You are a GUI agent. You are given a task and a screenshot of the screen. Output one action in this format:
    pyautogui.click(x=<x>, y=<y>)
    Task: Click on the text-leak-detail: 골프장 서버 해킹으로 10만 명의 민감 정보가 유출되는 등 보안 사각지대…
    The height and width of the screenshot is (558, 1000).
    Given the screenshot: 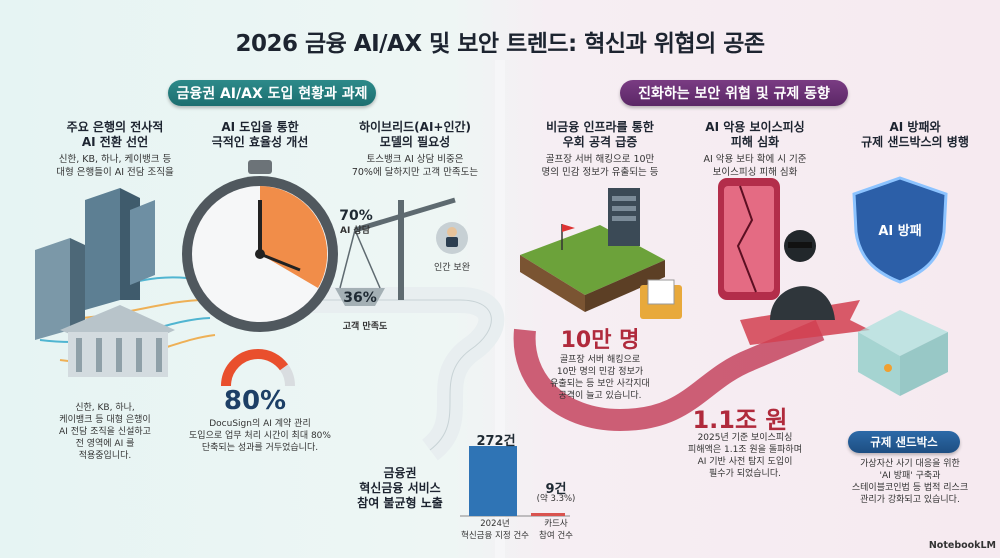 What is the action you would take?
    pyautogui.click(x=600, y=378)
    